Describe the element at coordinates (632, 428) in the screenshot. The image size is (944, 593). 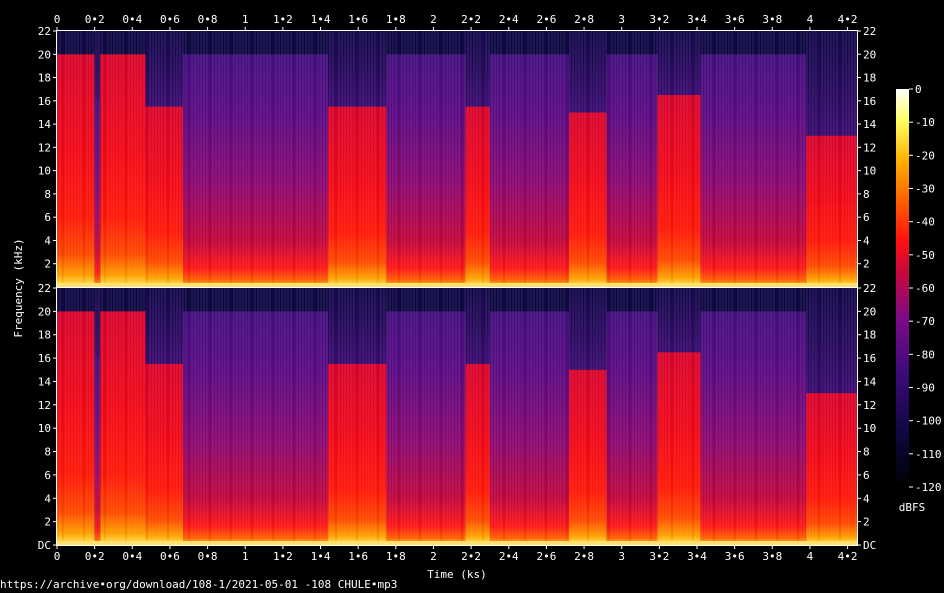
I see `segment-10-right` at that location.